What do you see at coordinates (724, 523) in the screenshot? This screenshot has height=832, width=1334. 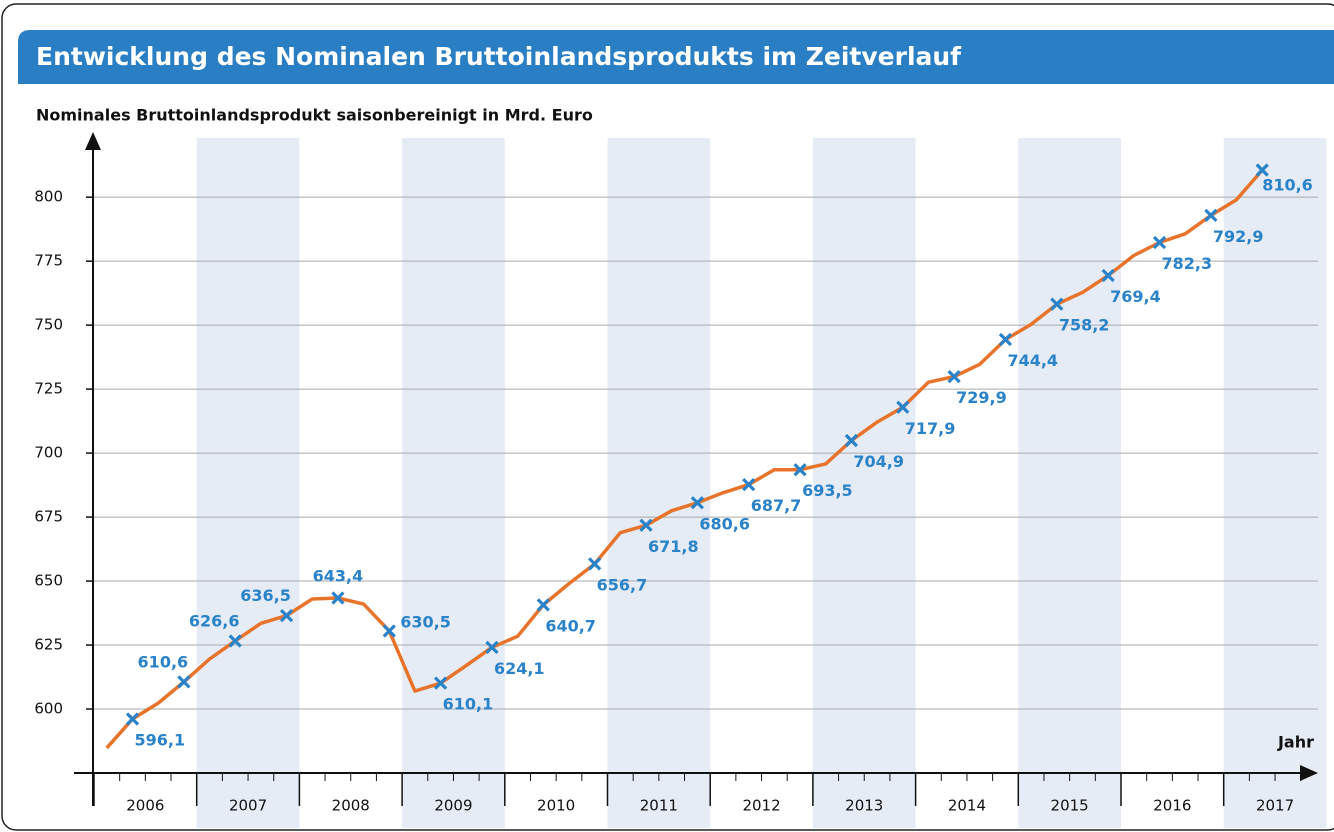 I see `data-label: 680,6` at bounding box center [724, 523].